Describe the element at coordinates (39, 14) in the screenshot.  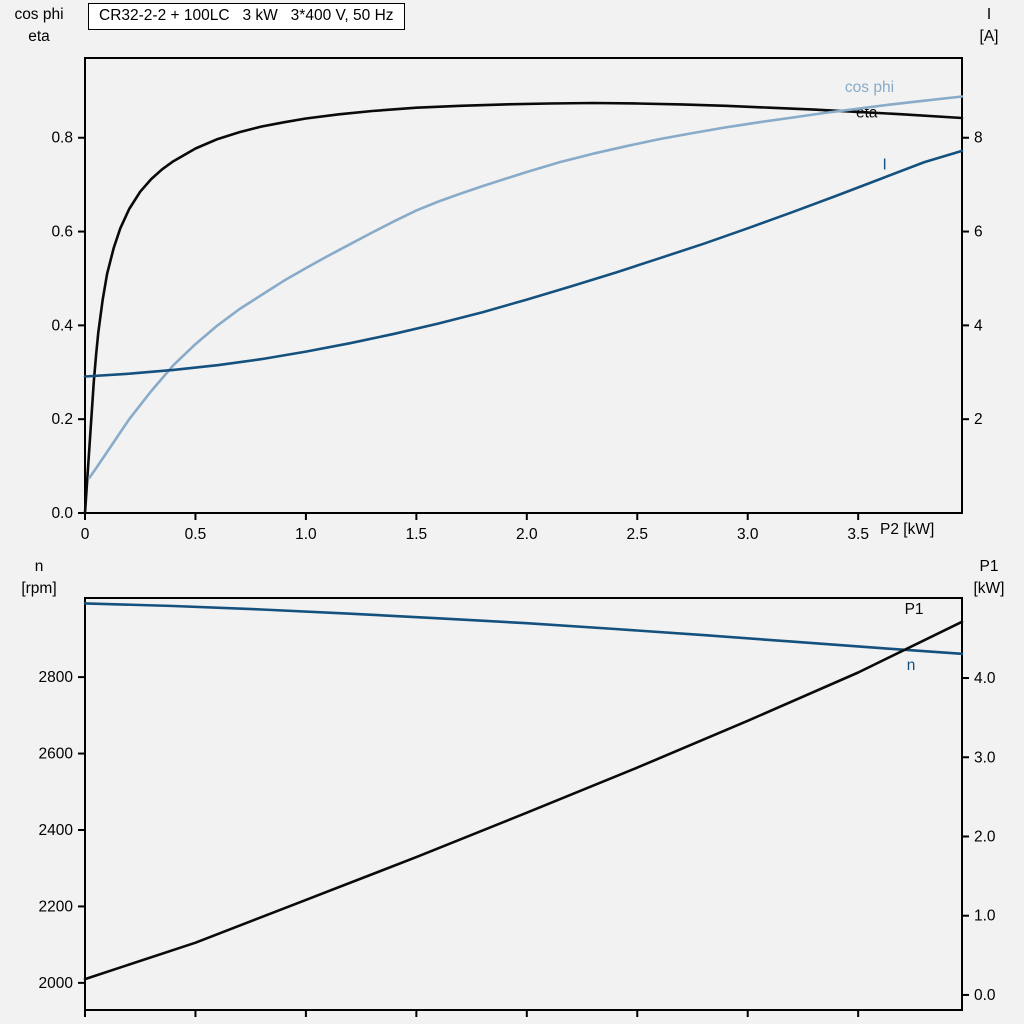
I see `axis-label-cos-phi: cos phi` at that location.